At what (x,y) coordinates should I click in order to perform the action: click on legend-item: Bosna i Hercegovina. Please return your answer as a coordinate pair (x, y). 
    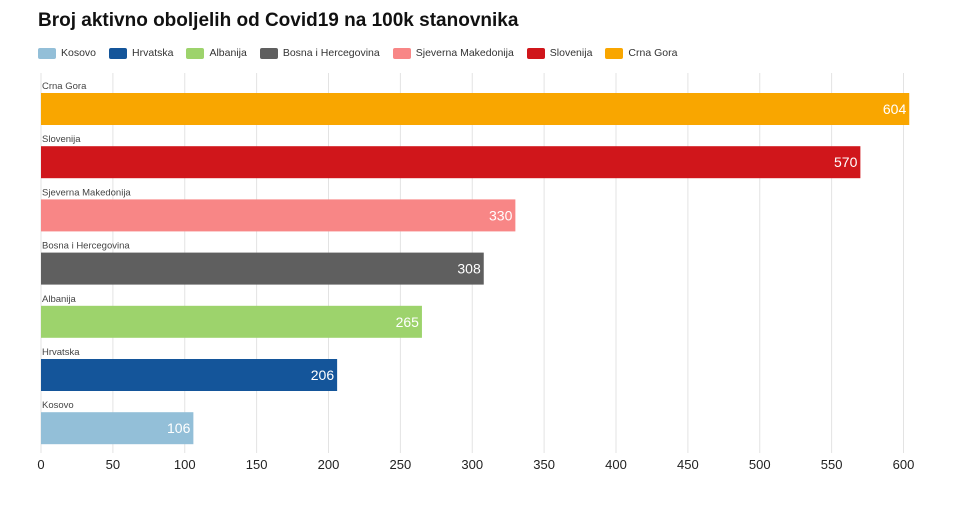
    Looking at the image, I should click on (319, 53).